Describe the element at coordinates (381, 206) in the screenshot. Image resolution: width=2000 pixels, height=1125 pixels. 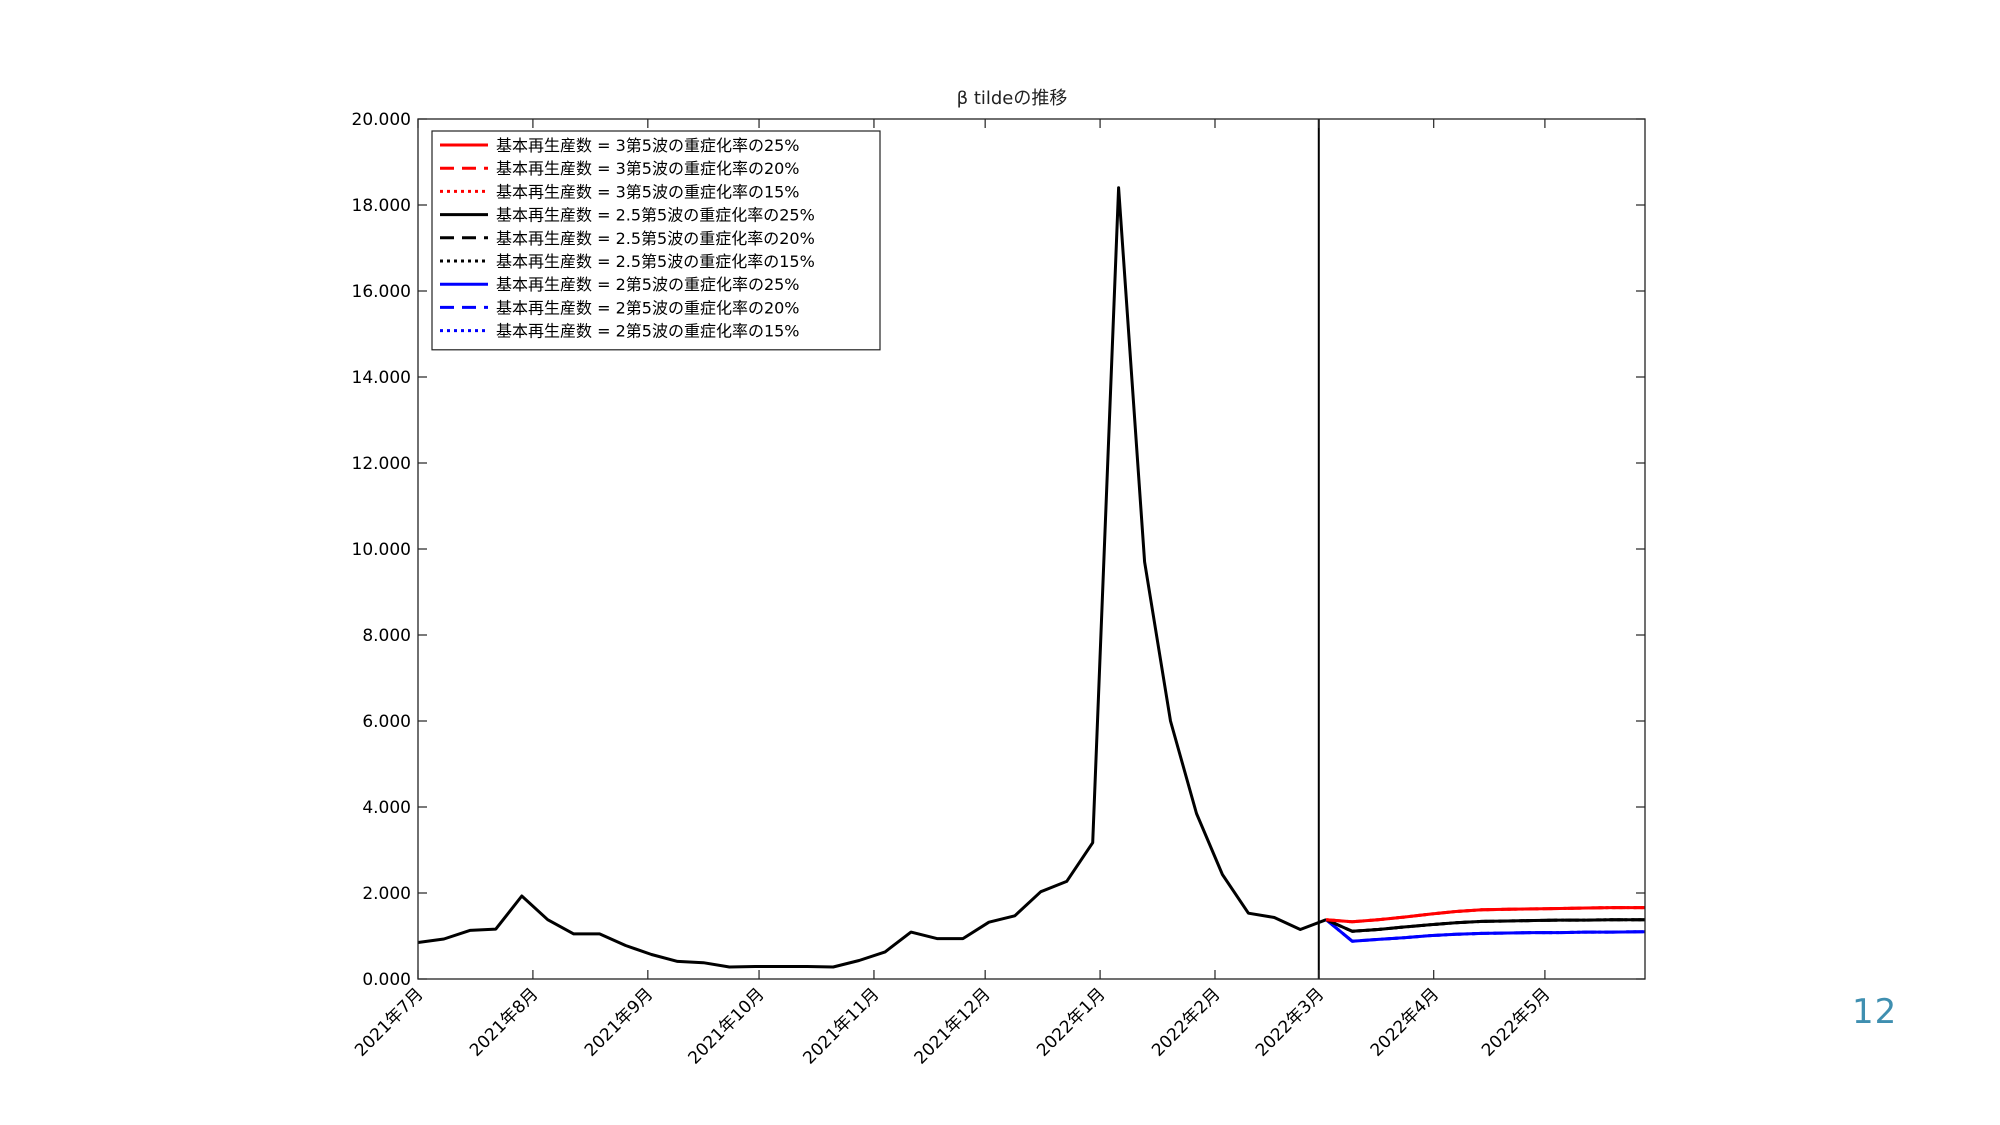
I see `y-tick-label-9: 18.000` at that location.